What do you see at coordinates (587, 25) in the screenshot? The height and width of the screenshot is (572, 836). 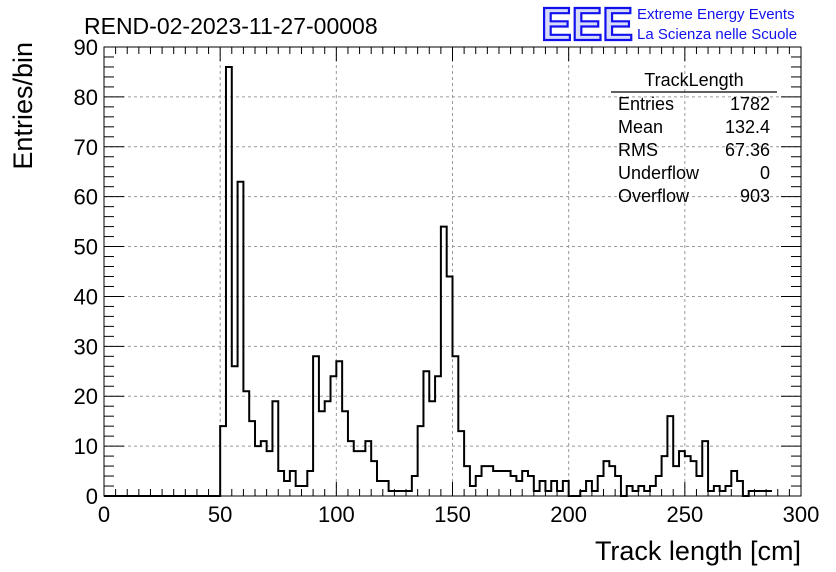 I see `eee-logo: EEE` at bounding box center [587, 25].